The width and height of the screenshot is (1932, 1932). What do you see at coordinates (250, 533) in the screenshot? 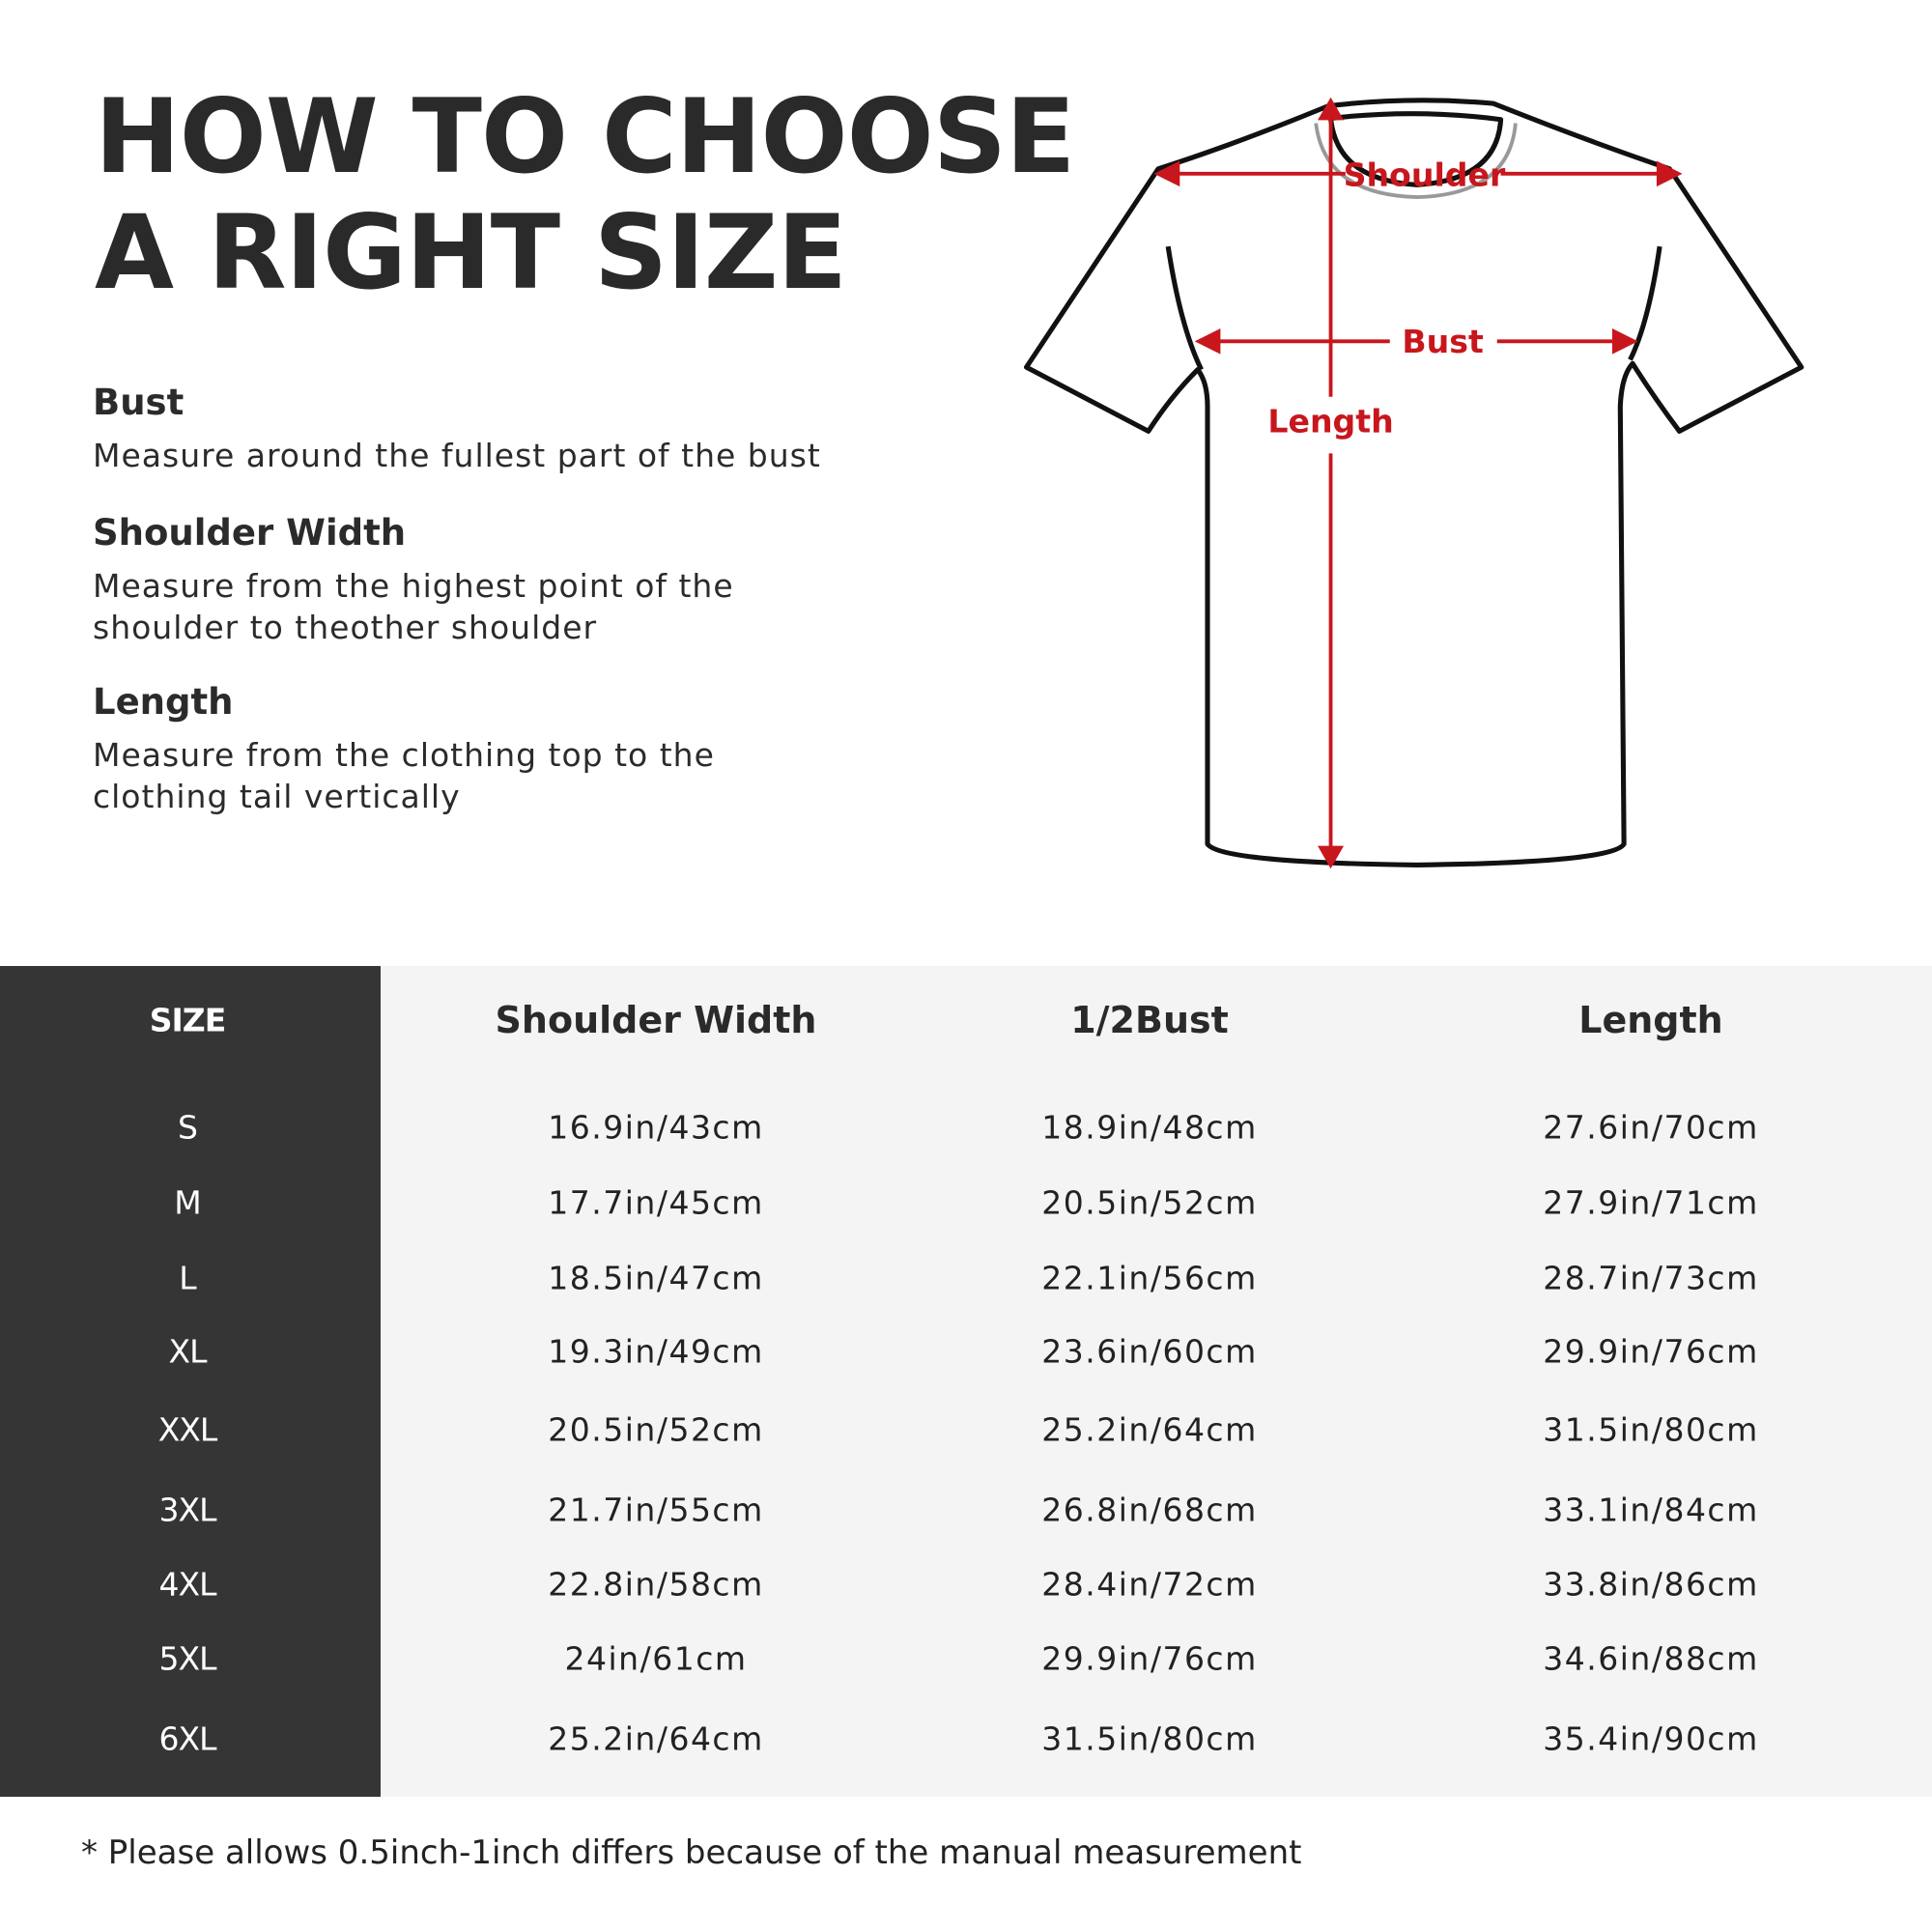
I see `shoulder-heading: Shoulder Width` at bounding box center [250, 533].